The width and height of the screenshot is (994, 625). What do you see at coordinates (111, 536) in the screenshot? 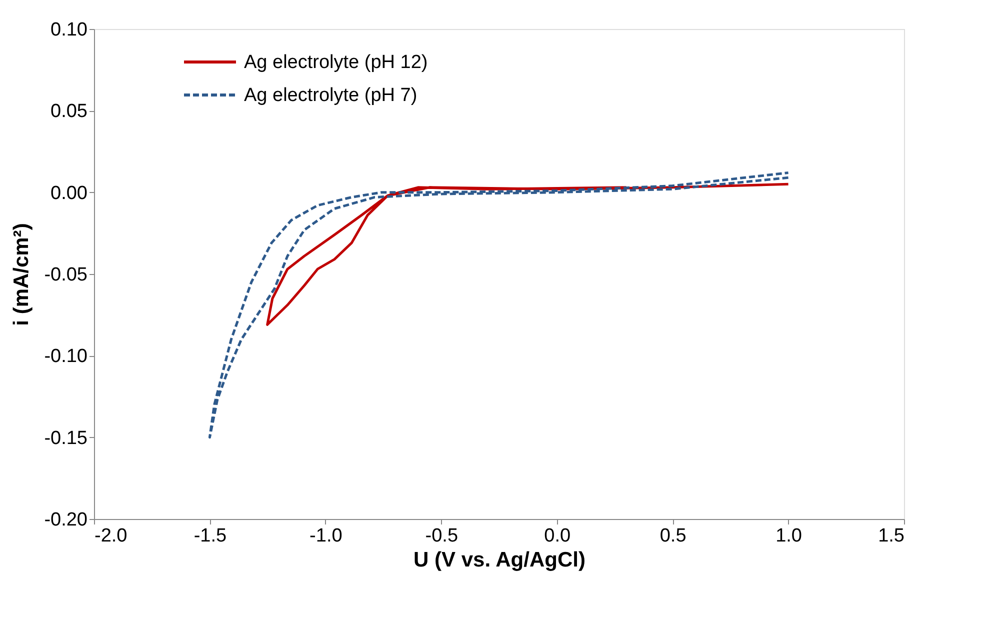
I see `x-tick-label: -2.0` at bounding box center [111, 536].